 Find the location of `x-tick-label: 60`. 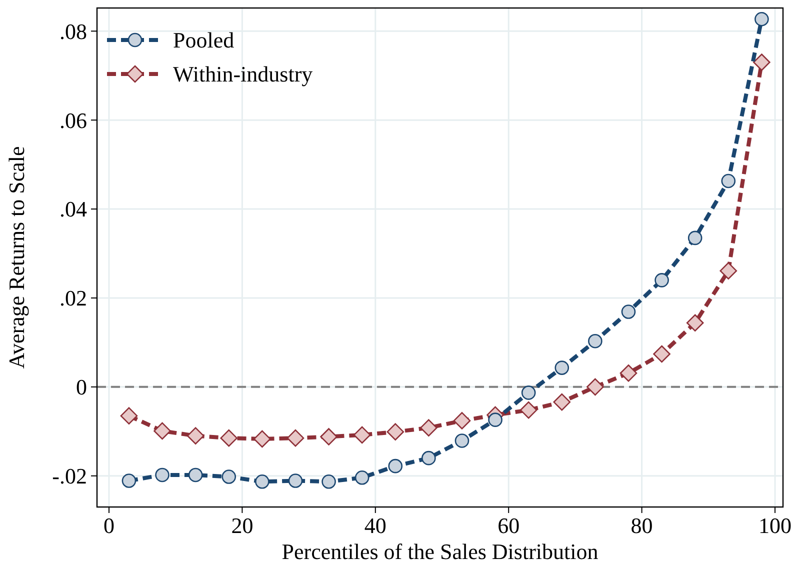

x-tick-label: 60 is located at coordinates (509, 525).